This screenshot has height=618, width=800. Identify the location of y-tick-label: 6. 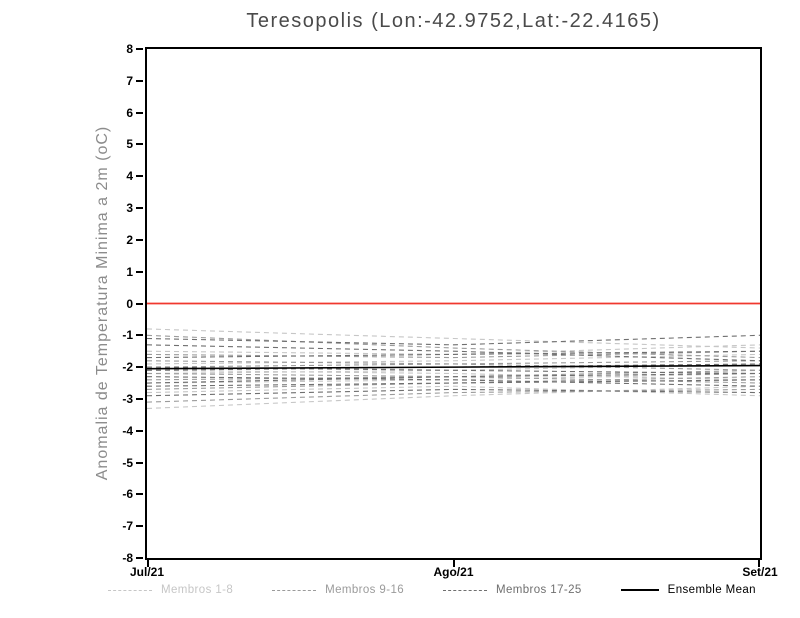
(129, 112).